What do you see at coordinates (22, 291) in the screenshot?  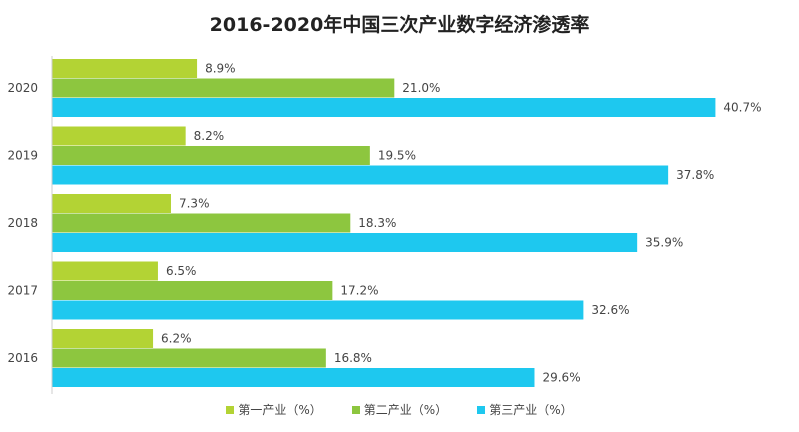 I see `category-label-2017: 2017` at bounding box center [22, 291].